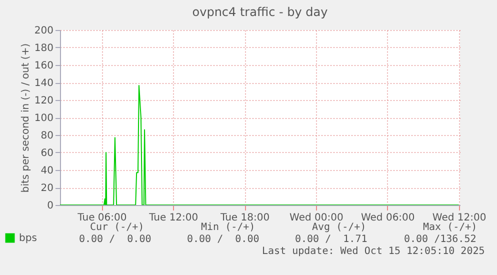 The width and height of the screenshot is (497, 275). I want to click on y-tick-label: 200, so click(44, 31).